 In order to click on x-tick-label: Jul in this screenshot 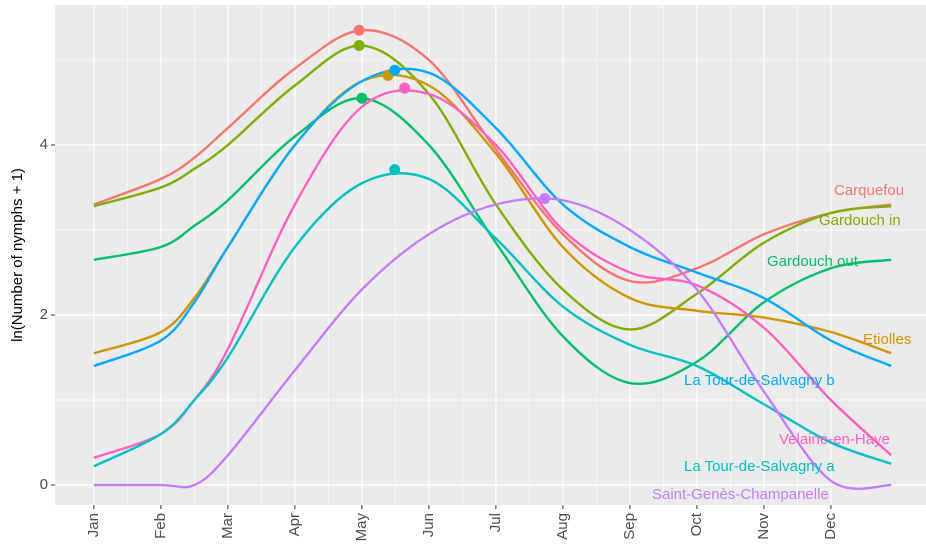, I will do `click(495, 522)`.